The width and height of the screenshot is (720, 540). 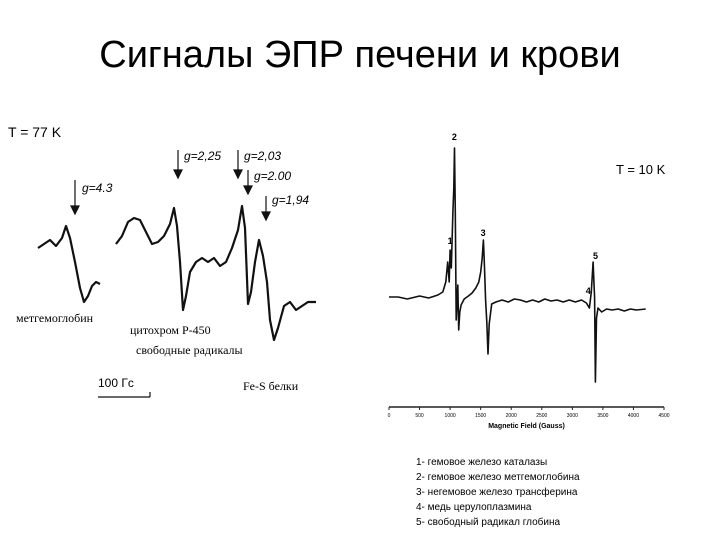 What do you see at coordinates (529, 413) in the screenshot?
I see `x-axis-ticks: 0 500 1000 1500 2000 2500 3000 3500 4000 4500` at bounding box center [529, 413].